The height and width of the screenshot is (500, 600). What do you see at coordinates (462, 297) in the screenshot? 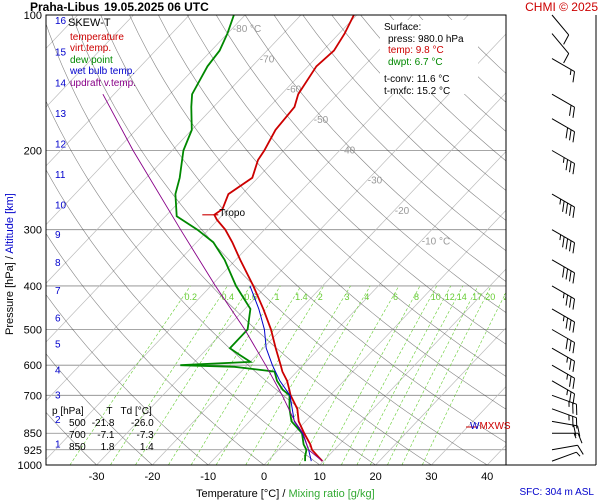
I see `mixing-ratio-label: 14` at bounding box center [462, 297].